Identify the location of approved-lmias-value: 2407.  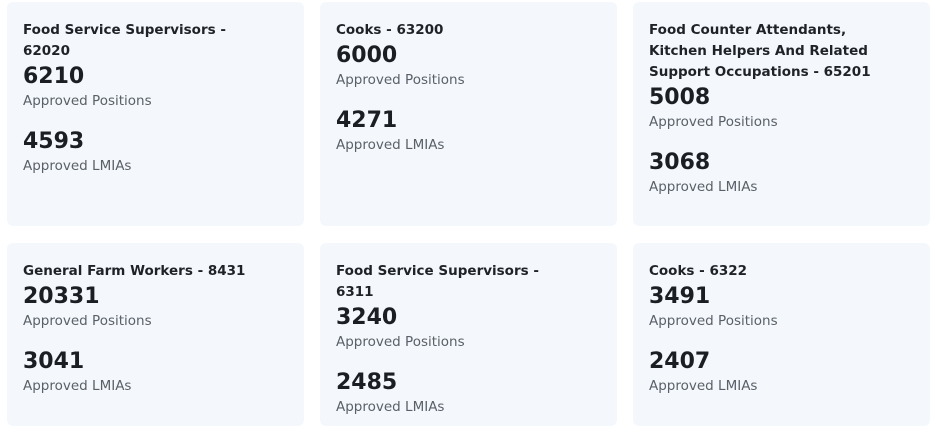
(680, 361).